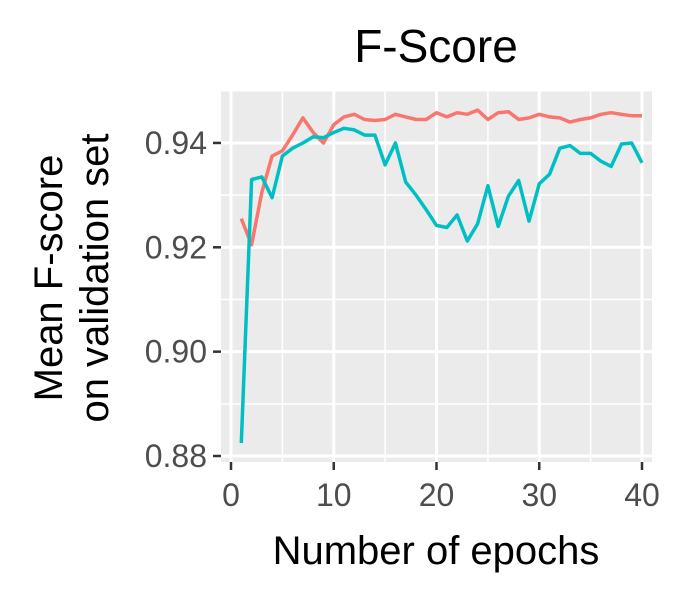 This screenshot has width=675, height=600. What do you see at coordinates (231, 495) in the screenshot?
I see `x-tick-label: 0` at bounding box center [231, 495].